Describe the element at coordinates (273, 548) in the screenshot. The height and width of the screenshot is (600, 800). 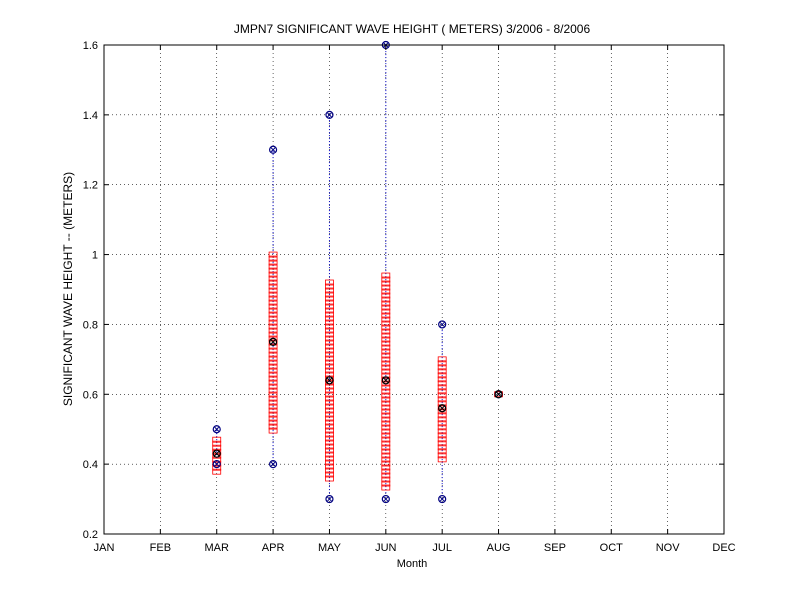
I see `x-tick-label: APR` at that location.